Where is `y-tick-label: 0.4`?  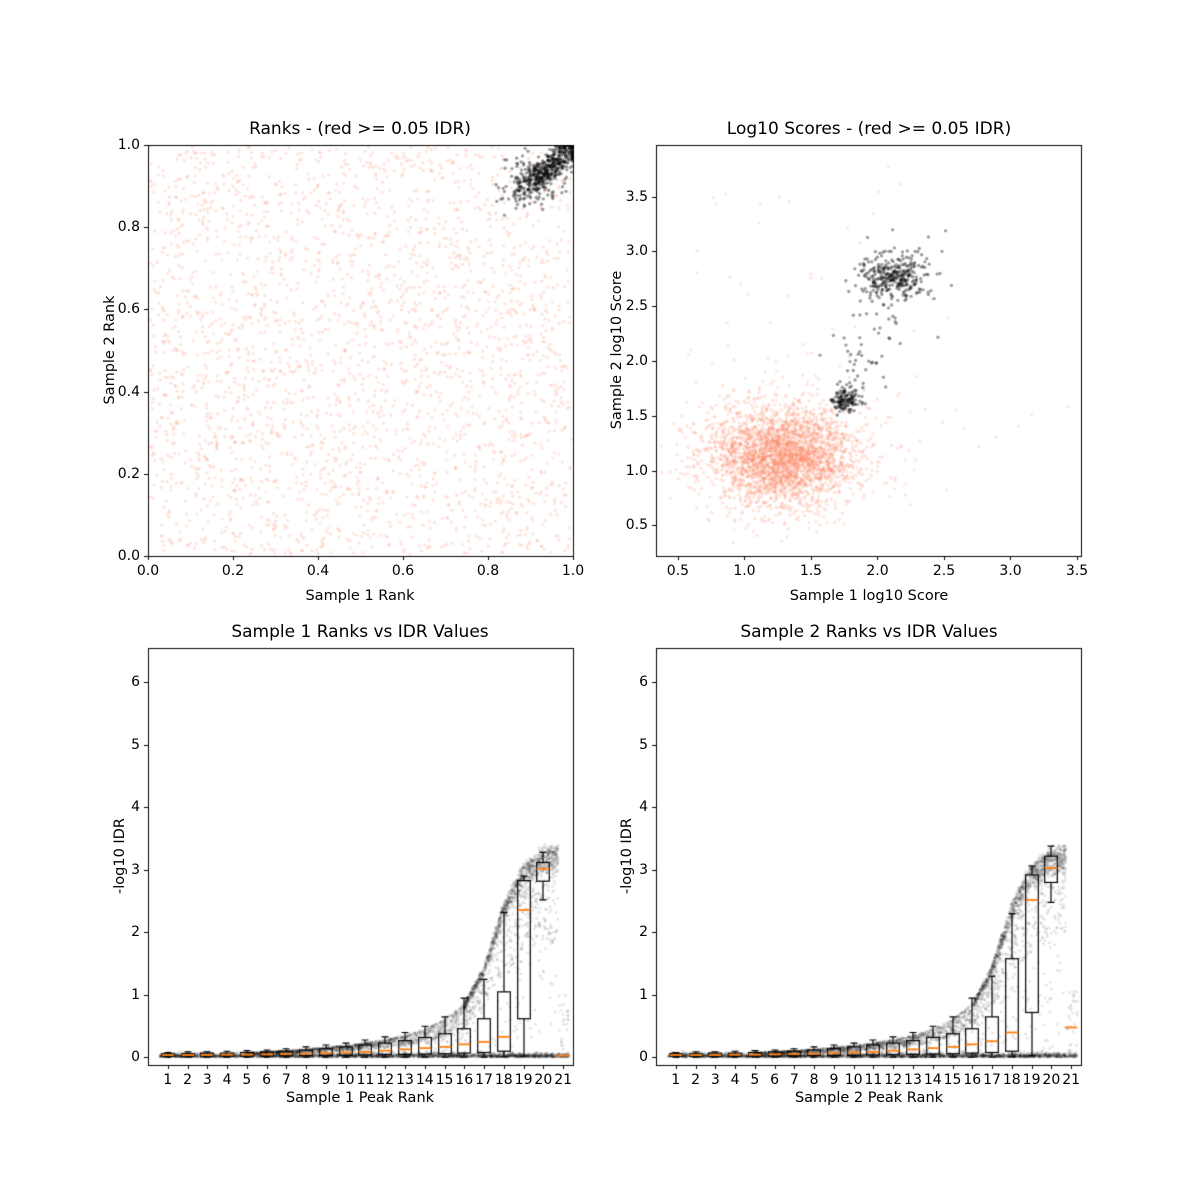 y-tick-label: 0.4 is located at coordinates (128, 391).